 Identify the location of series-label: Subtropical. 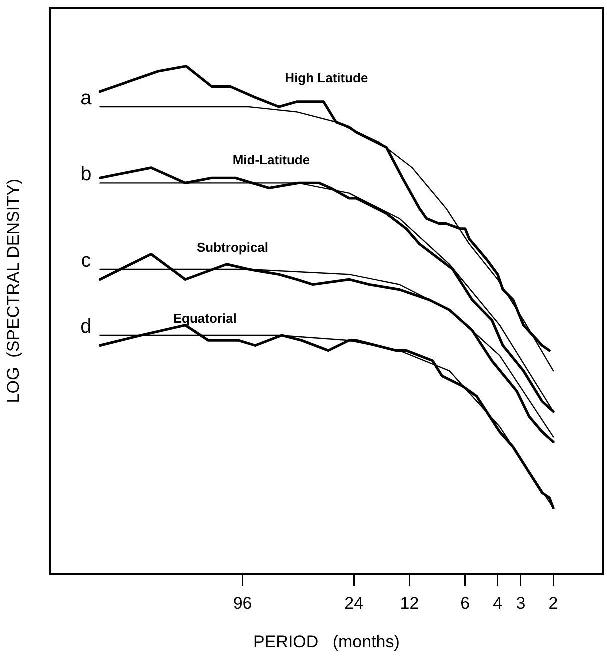
(233, 248).